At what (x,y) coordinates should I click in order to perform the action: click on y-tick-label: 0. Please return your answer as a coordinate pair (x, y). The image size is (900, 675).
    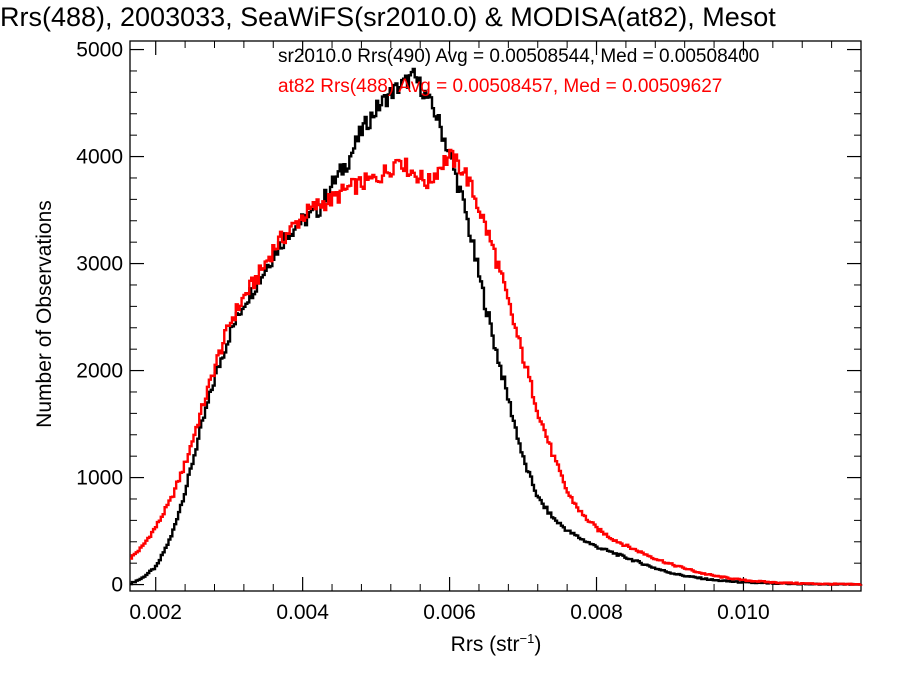
    Looking at the image, I should click on (117, 585).